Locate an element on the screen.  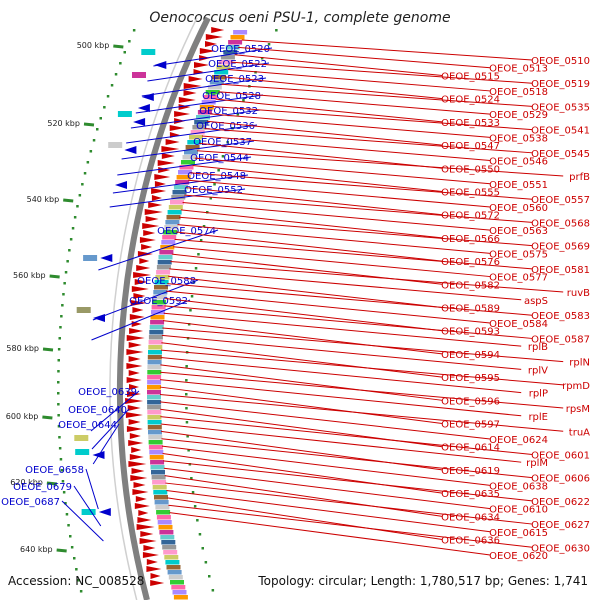
right-gene-label: prfB is located at coordinates (579, 177).